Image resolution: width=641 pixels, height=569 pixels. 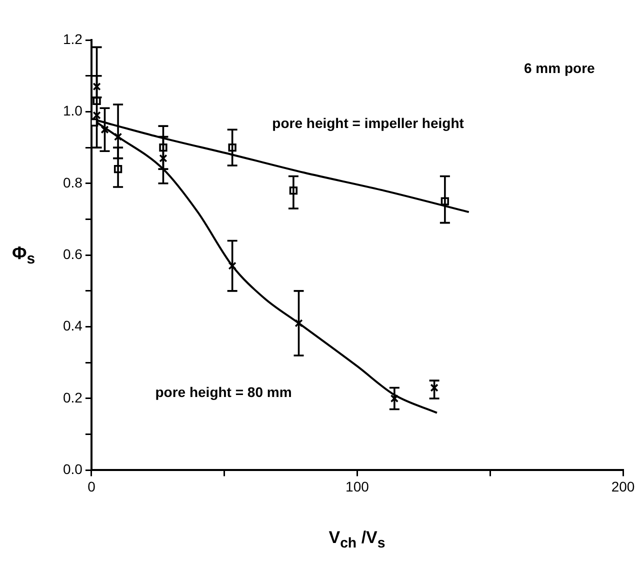 What do you see at coordinates (357, 540) in the screenshot?
I see `x-axis-title: V$_{ch}$ /V$_{s}$` at bounding box center [357, 540].